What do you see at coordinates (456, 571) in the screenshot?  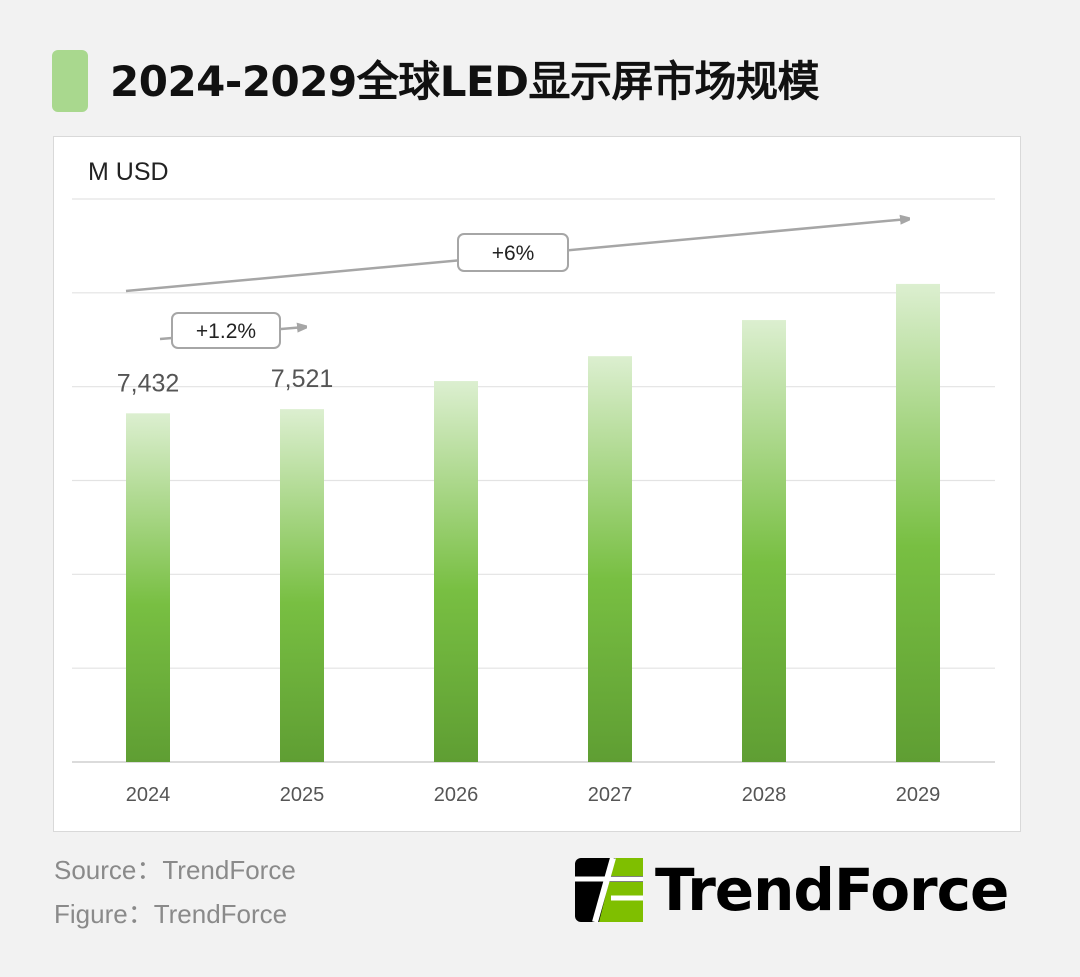 I see `bar-2026` at bounding box center [456, 571].